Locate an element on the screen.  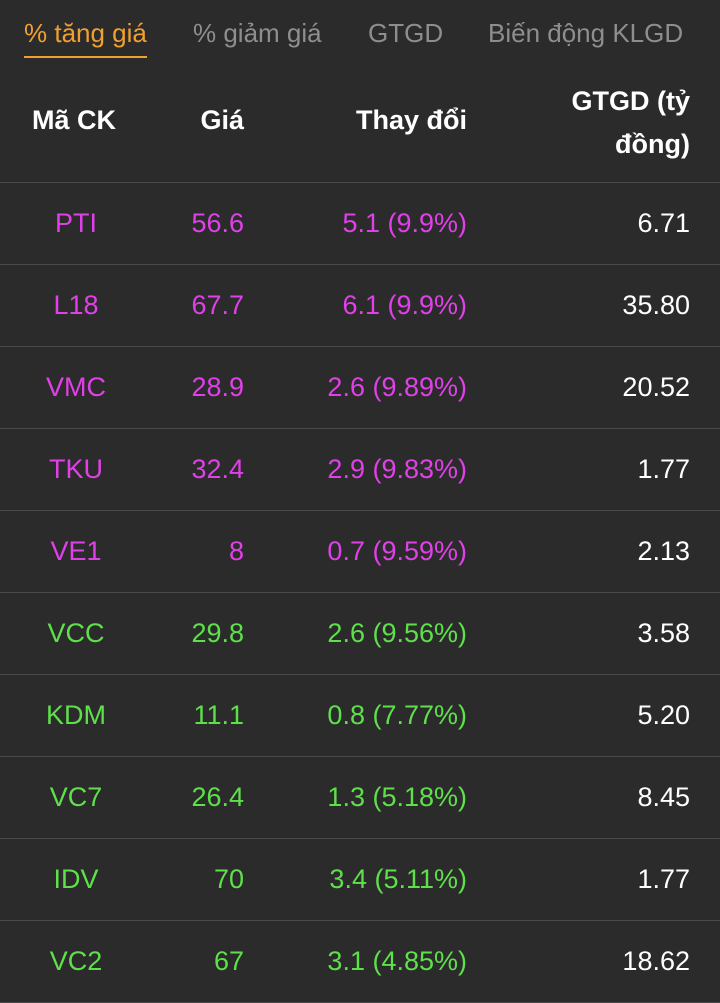
trading-value-cell: 18.62 is located at coordinates (656, 961).